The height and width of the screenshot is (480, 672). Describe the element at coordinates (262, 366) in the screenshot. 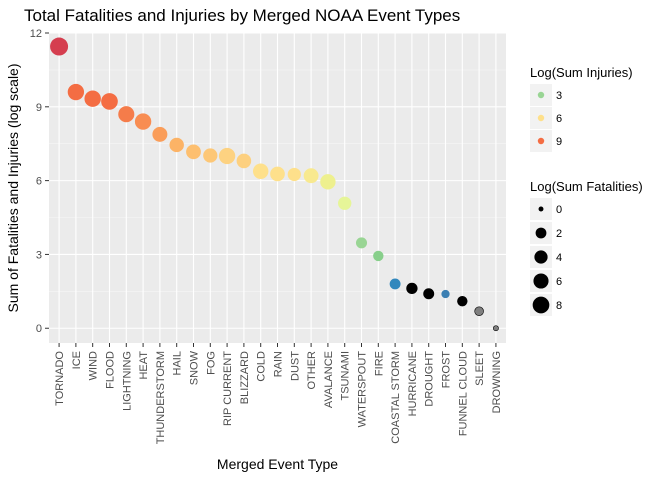

I see `x-tick-label: COLD` at that location.